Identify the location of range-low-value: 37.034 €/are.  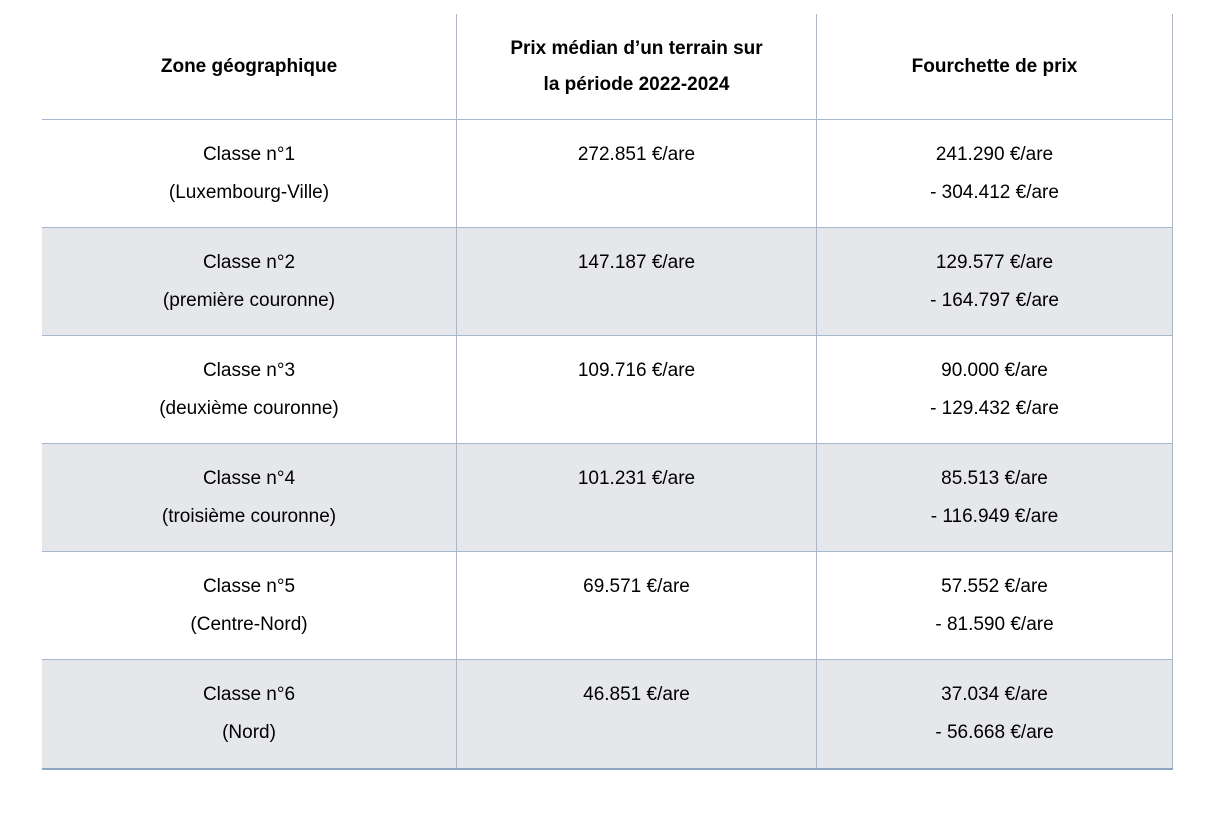
(994, 694).